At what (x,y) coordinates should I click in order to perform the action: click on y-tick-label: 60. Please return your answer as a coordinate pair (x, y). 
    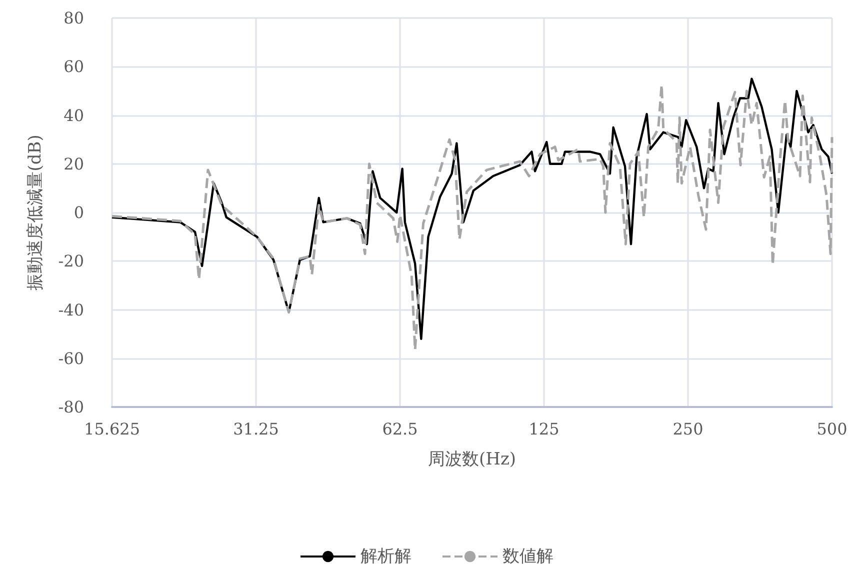
    Looking at the image, I should click on (74, 66).